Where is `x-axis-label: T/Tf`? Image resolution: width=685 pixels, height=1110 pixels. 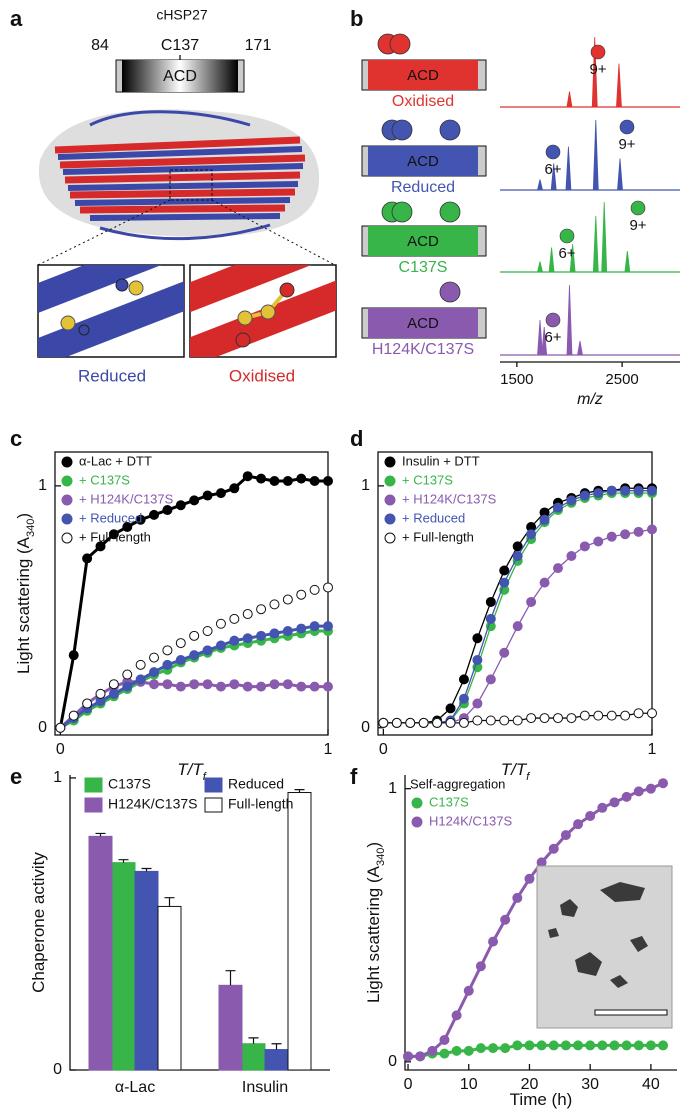 x-axis-label: T/Tf is located at coordinates (192, 771).